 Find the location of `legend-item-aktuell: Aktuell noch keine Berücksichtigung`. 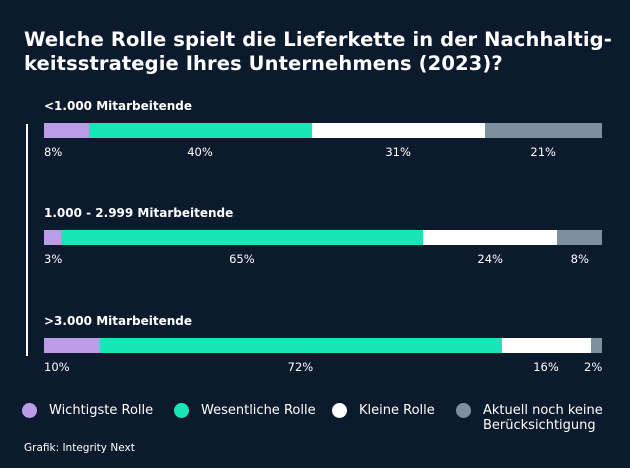

legend-item-aktuell: Aktuell noch keine Berücksichtigung is located at coordinates (529, 418).